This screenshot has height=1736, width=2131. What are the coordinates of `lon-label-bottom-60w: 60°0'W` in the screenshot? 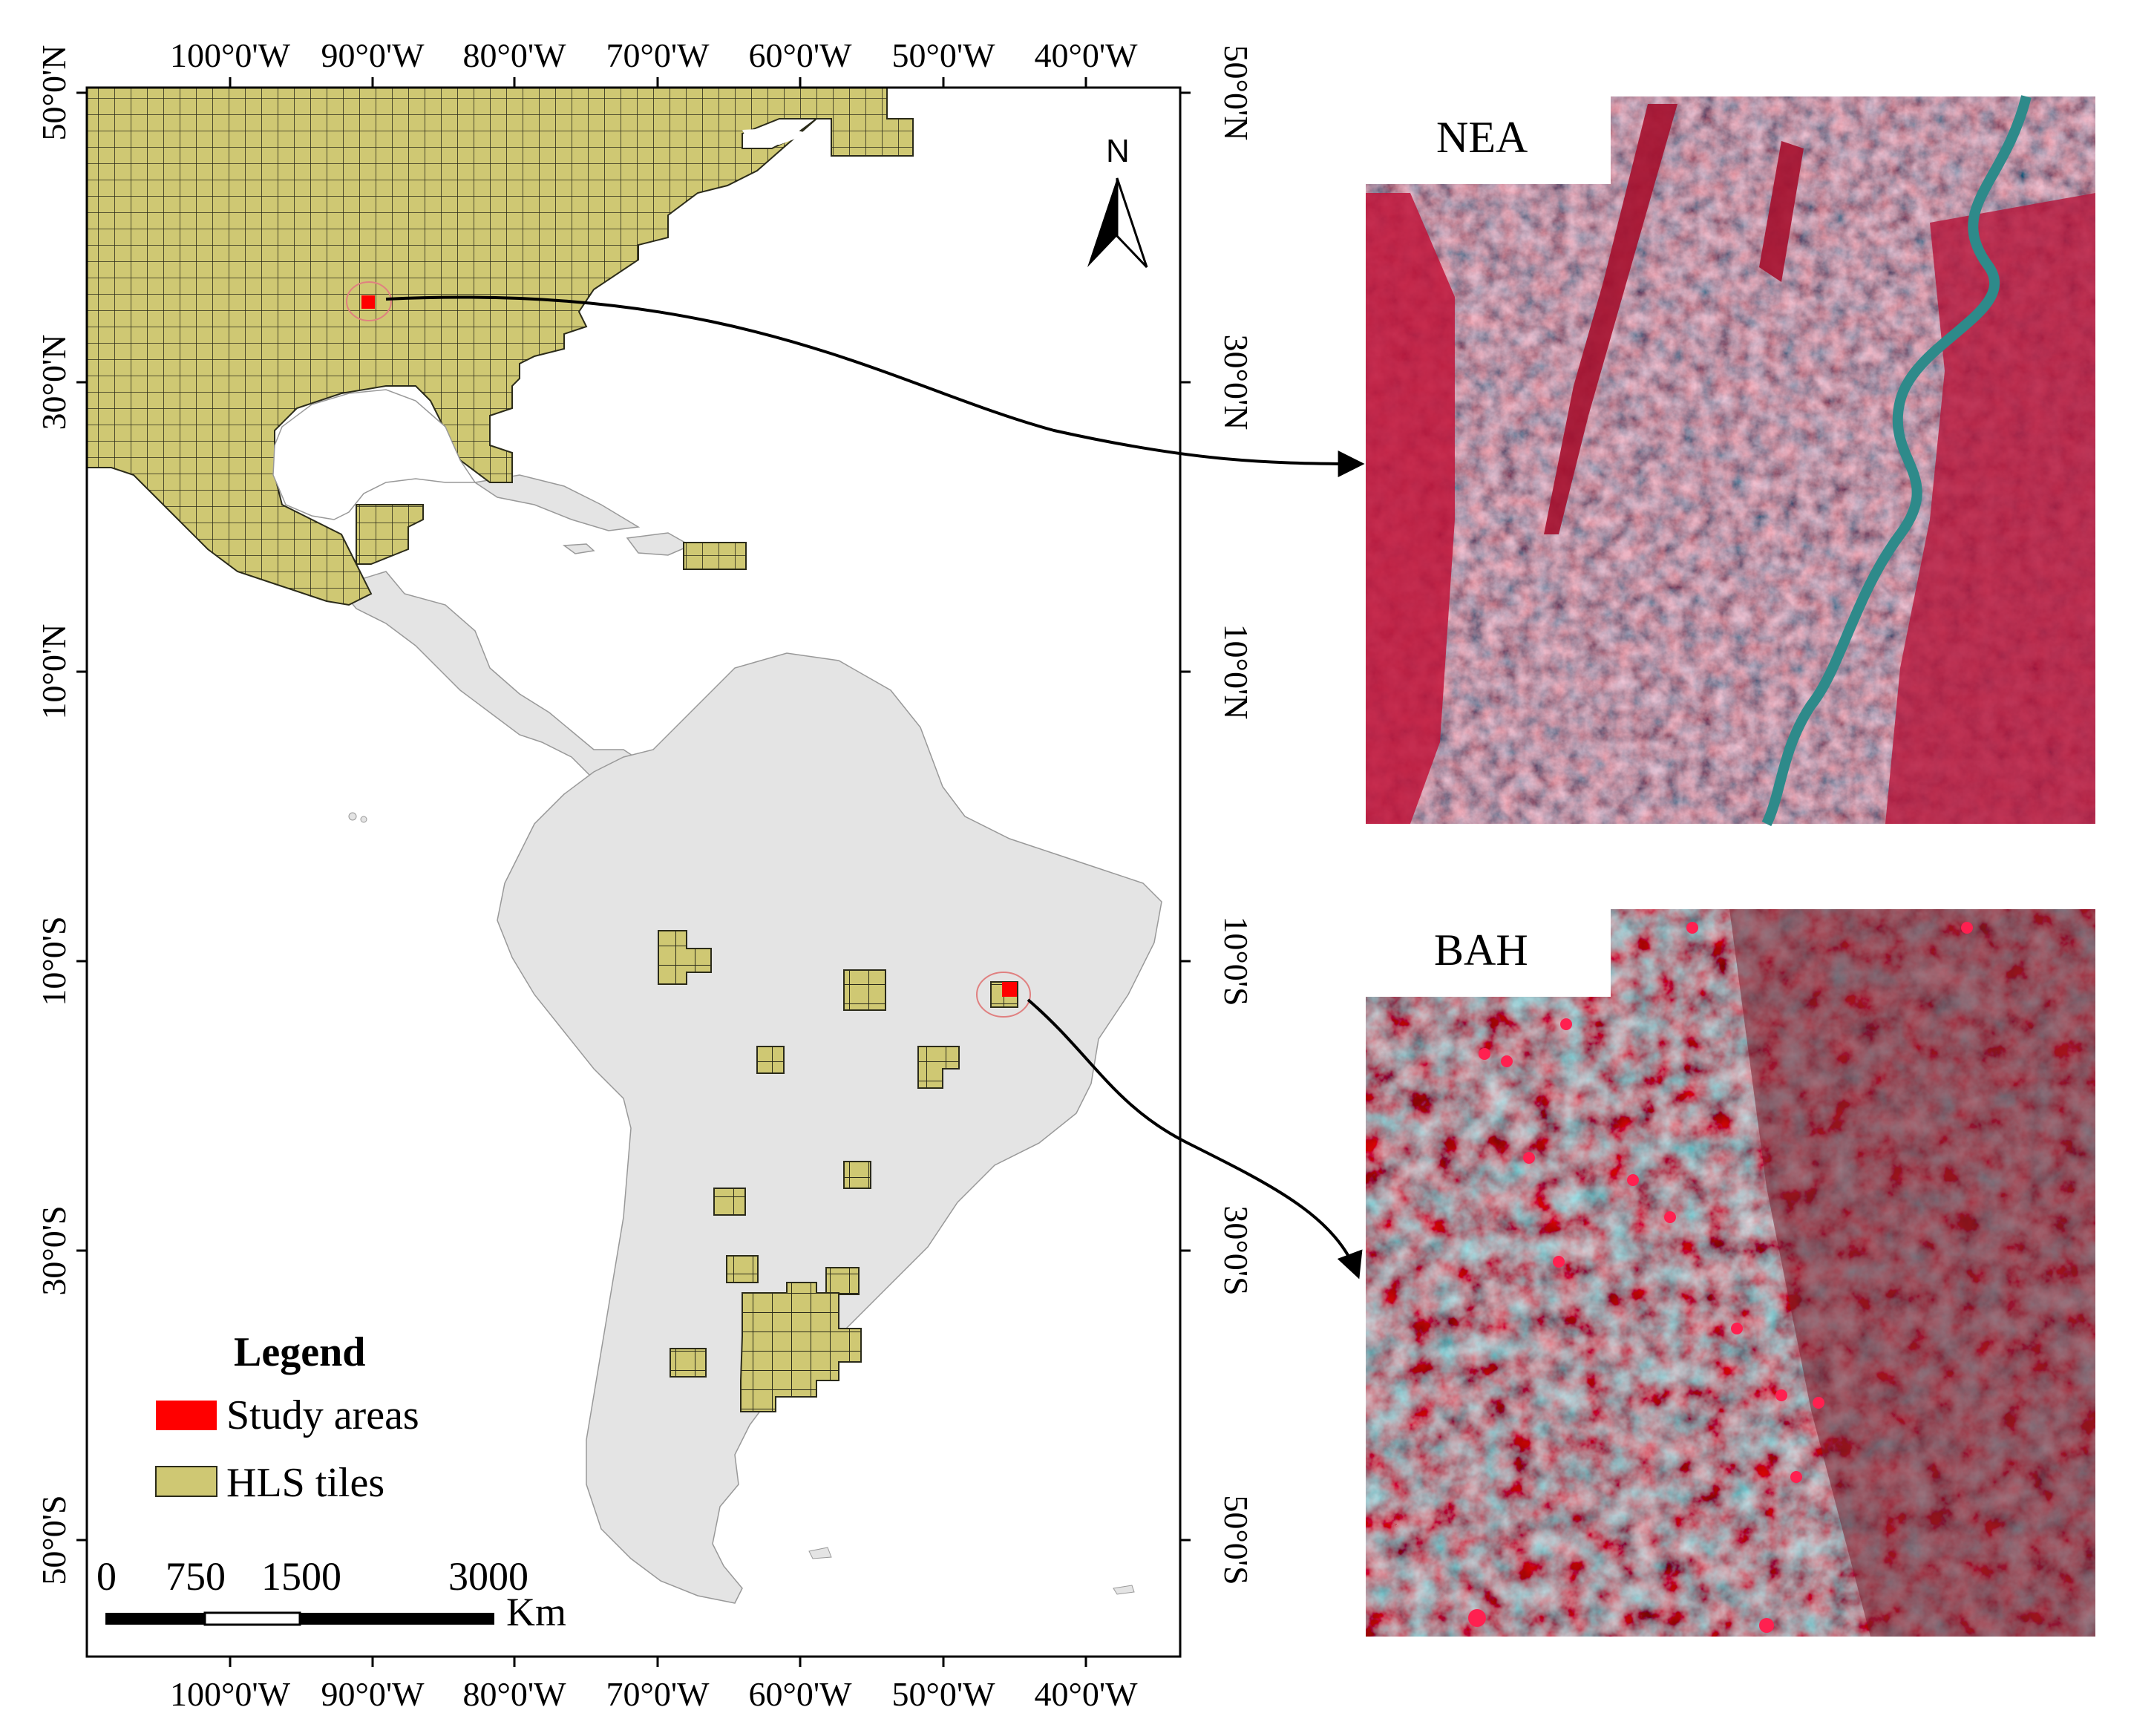 It's located at (800, 1694).